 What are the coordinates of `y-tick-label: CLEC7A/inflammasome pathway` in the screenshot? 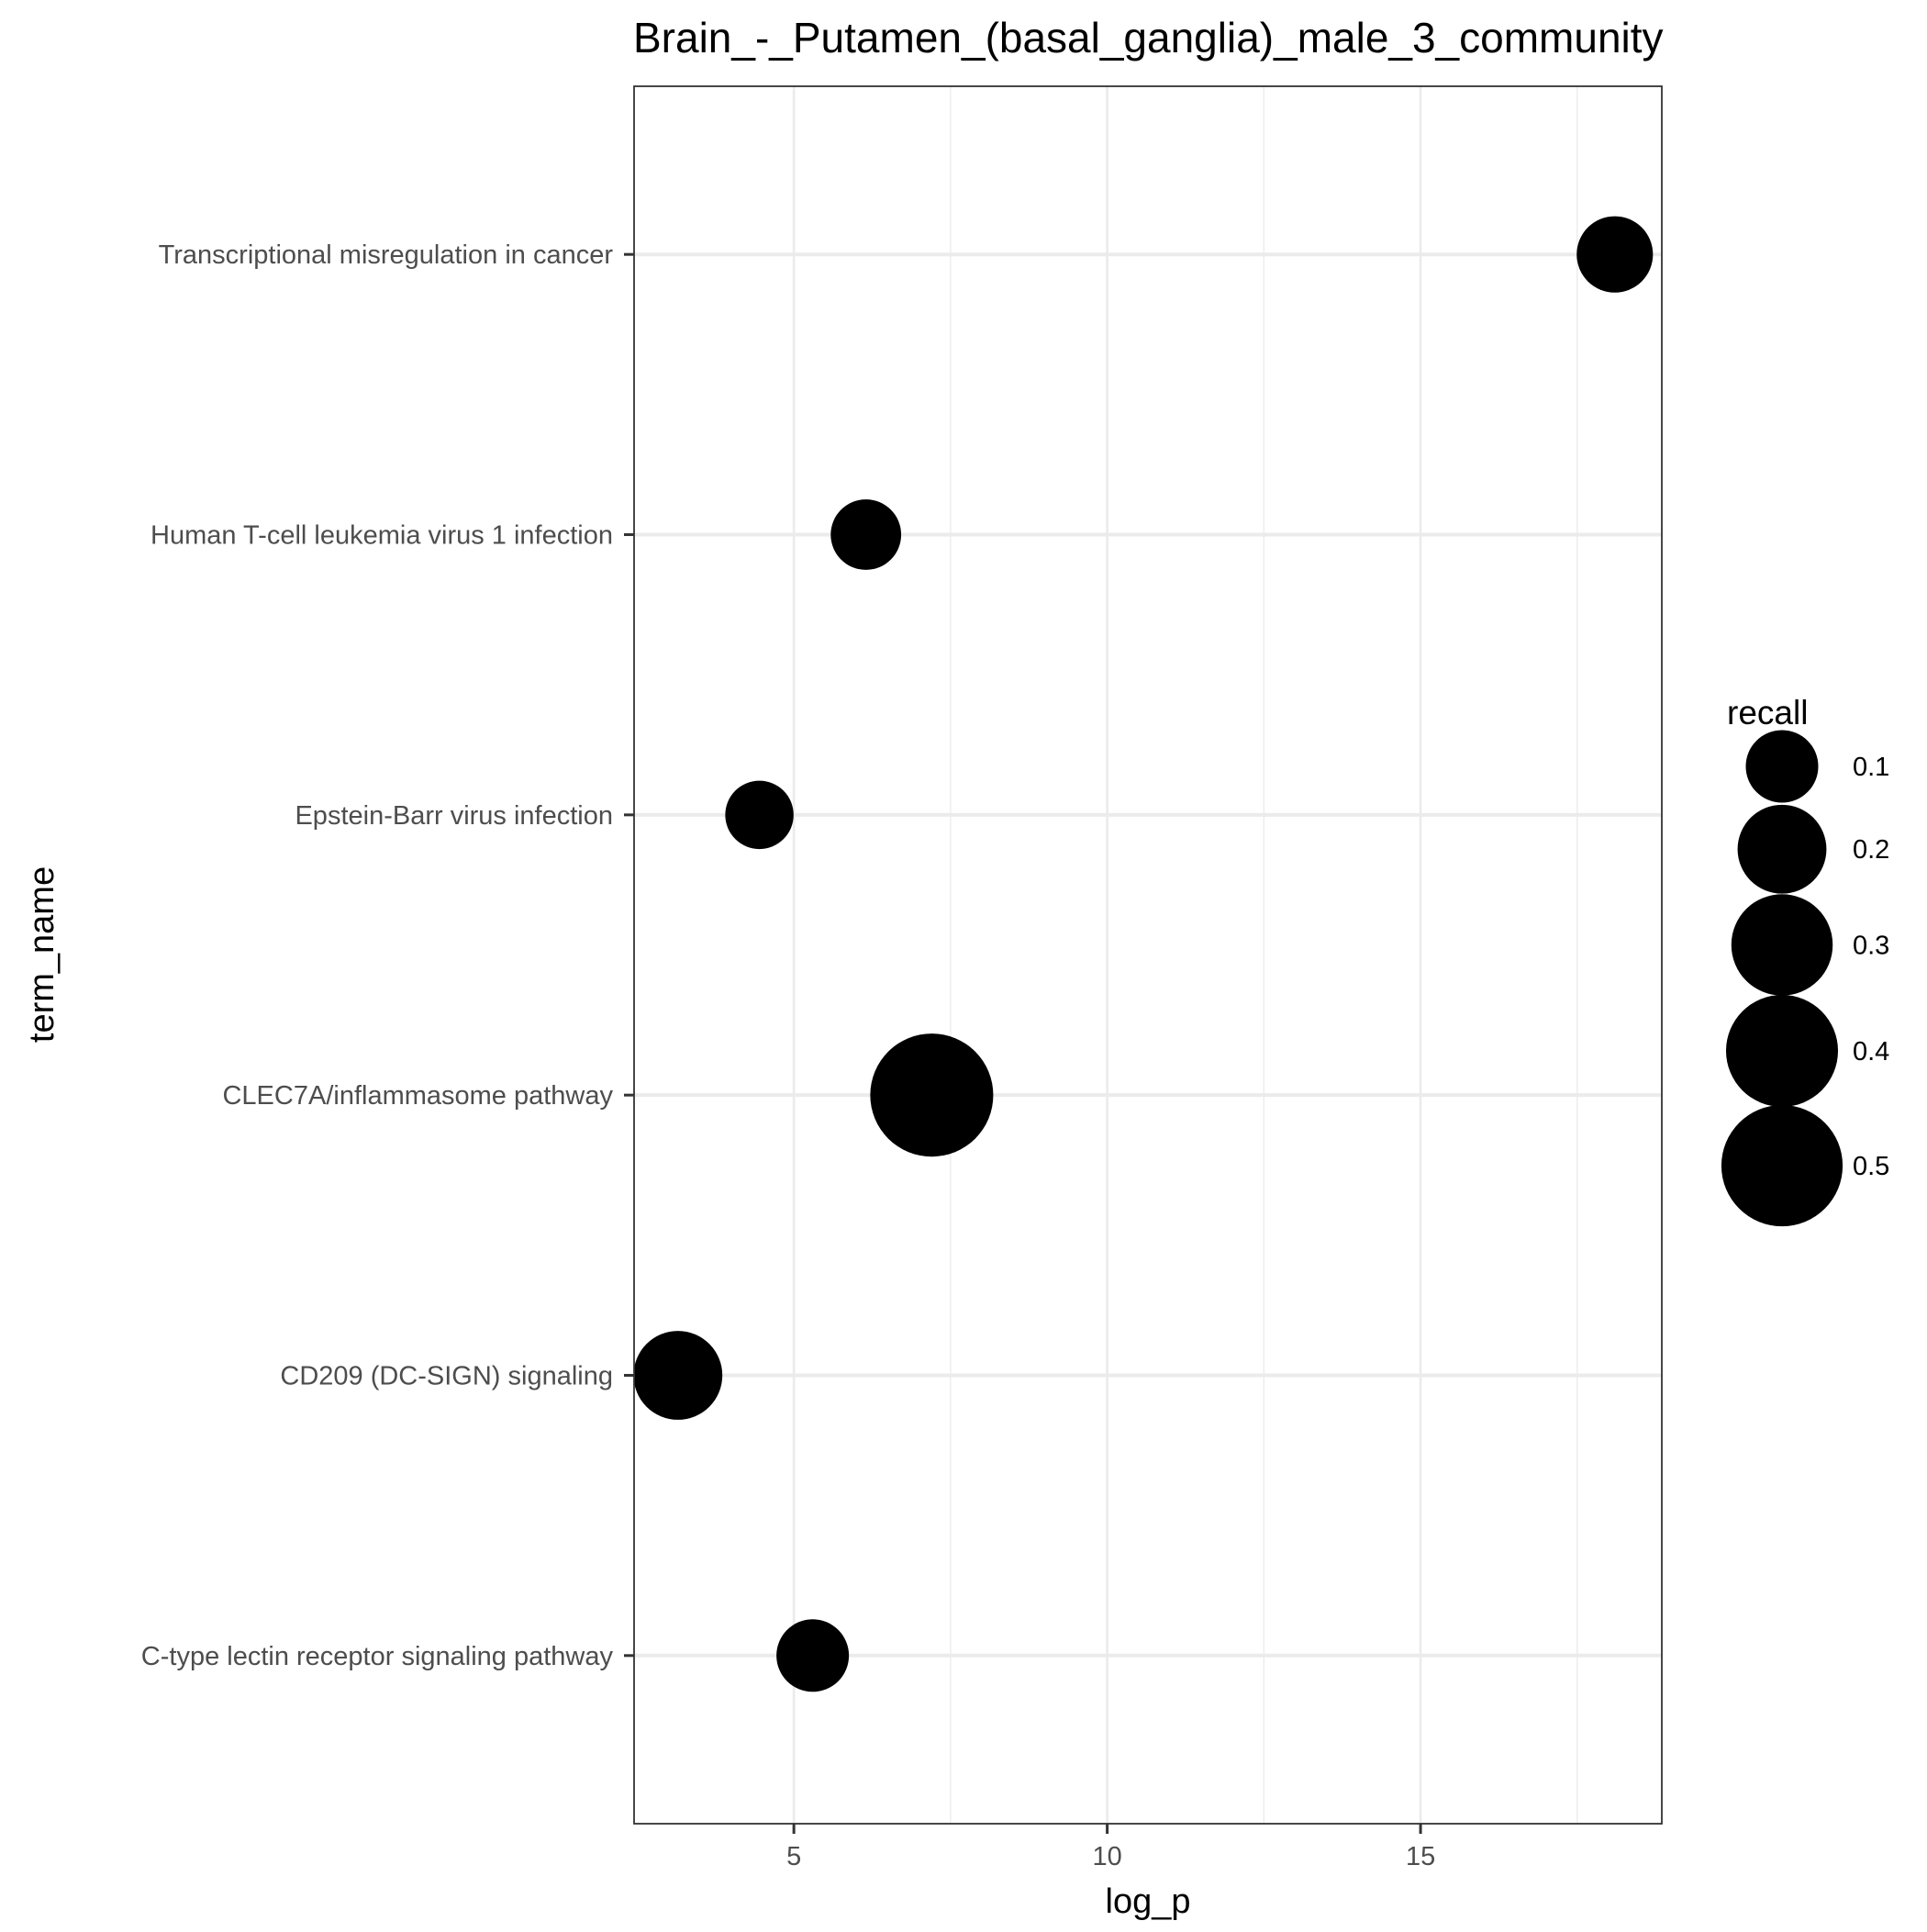 It's located at (417, 1096).